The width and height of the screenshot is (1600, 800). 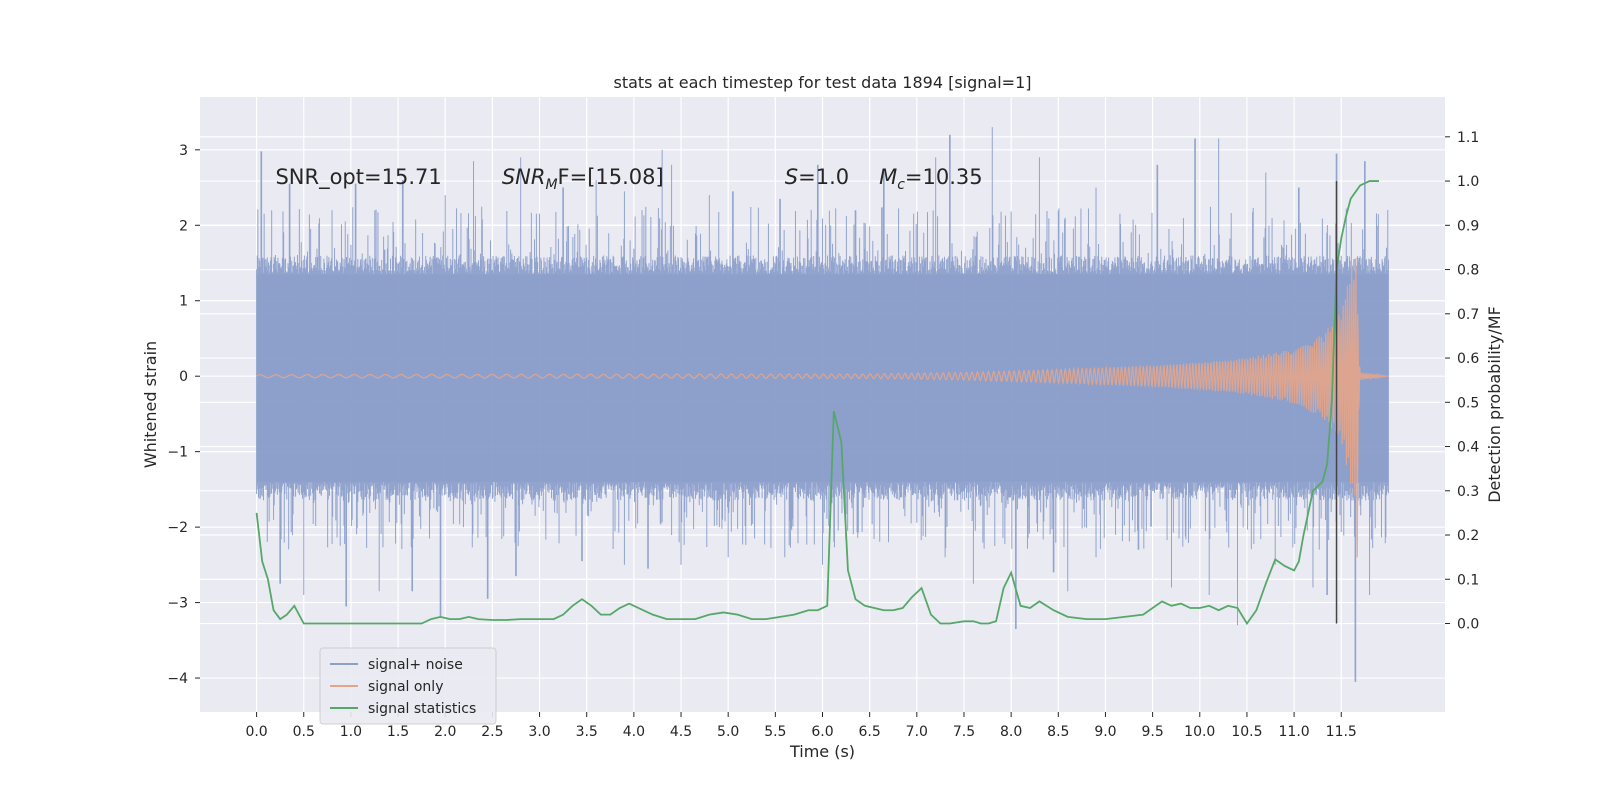 I want to click on annotation: SNRMF=[15.08], so click(x=583, y=179).